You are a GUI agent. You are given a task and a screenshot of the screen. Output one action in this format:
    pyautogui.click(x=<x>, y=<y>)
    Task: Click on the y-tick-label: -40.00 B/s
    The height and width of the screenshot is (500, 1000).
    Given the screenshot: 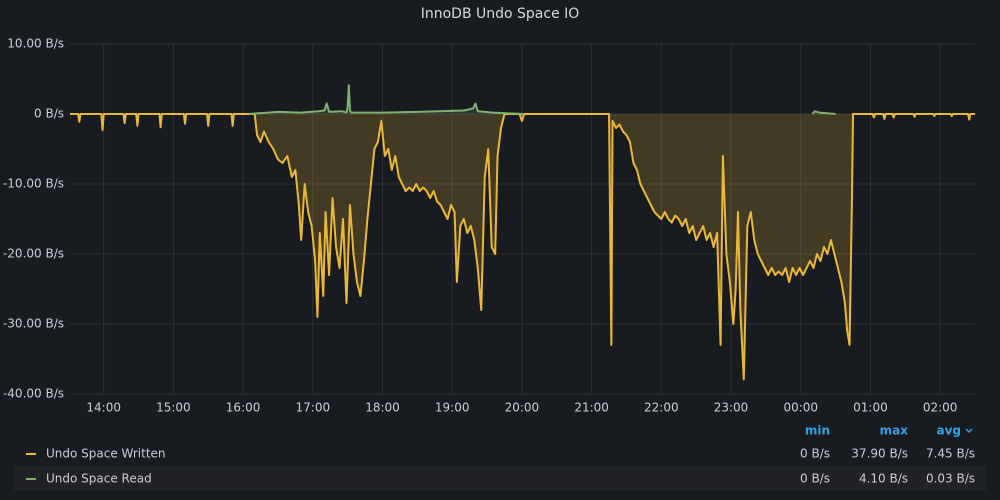 What is the action you would take?
    pyautogui.click(x=33, y=394)
    